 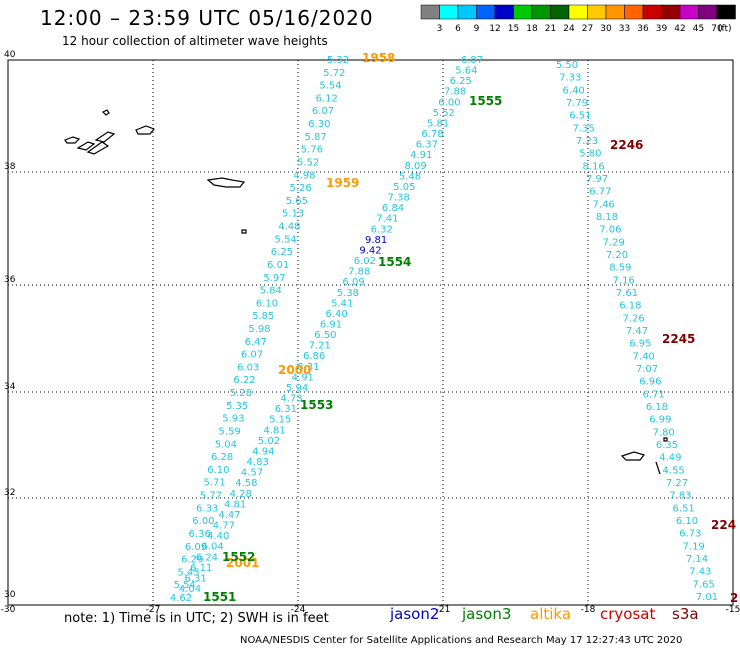 What do you see at coordinates (289, 227) in the screenshot?
I see `altika-value: 4.48` at bounding box center [289, 227].